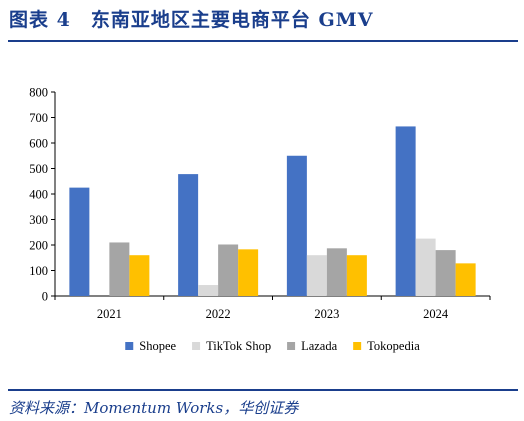  I want to click on bar-tiktok-shop-2024, so click(425, 267).